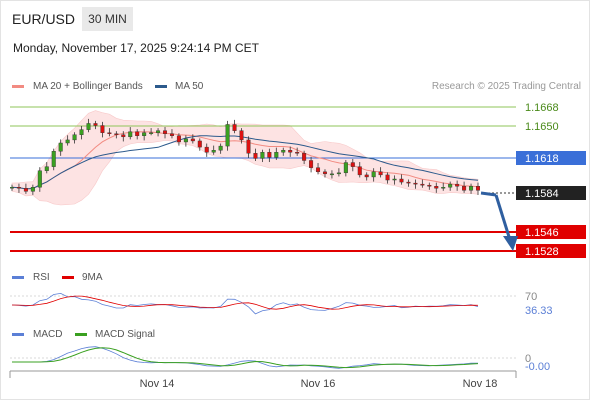  What do you see at coordinates (161, 86) in the screenshot?
I see `ma50-legend-swatch` at bounding box center [161, 86].